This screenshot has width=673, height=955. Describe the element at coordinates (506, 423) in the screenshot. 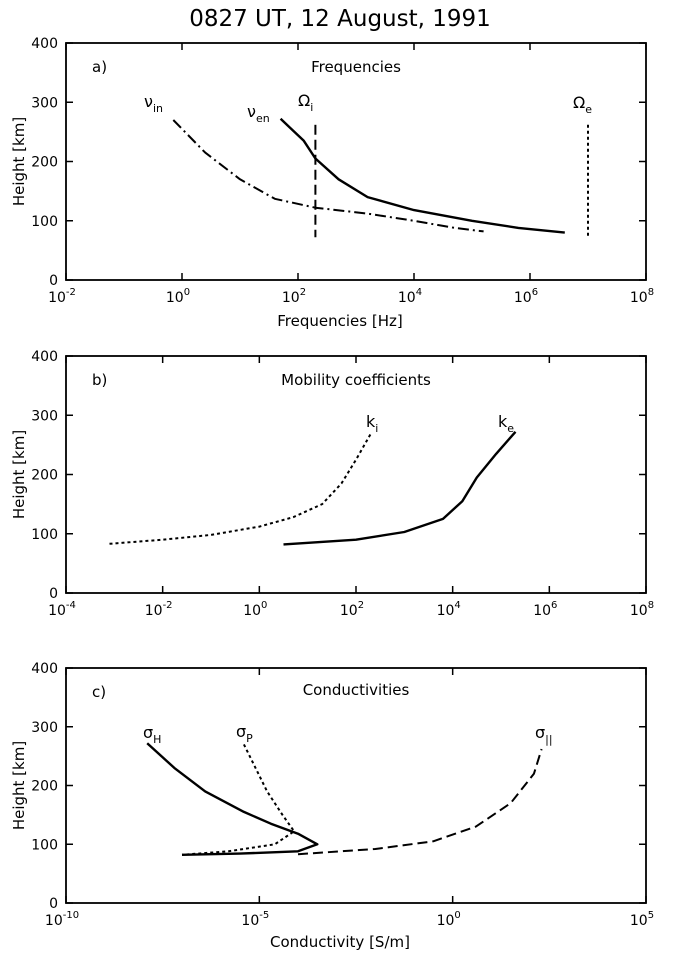

I see `series-label: ke` at that location.